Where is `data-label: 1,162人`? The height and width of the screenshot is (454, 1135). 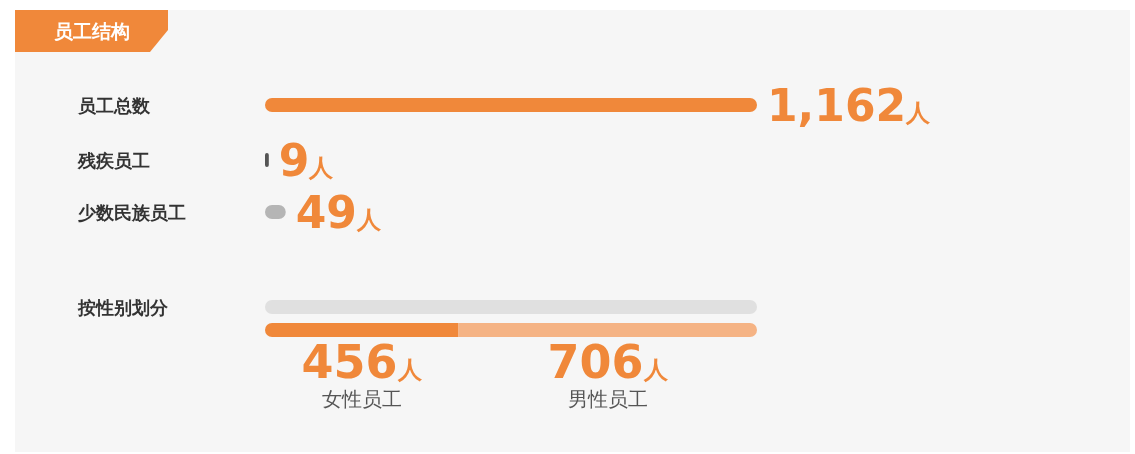
data-label: 1,162人 is located at coordinates (849, 105).